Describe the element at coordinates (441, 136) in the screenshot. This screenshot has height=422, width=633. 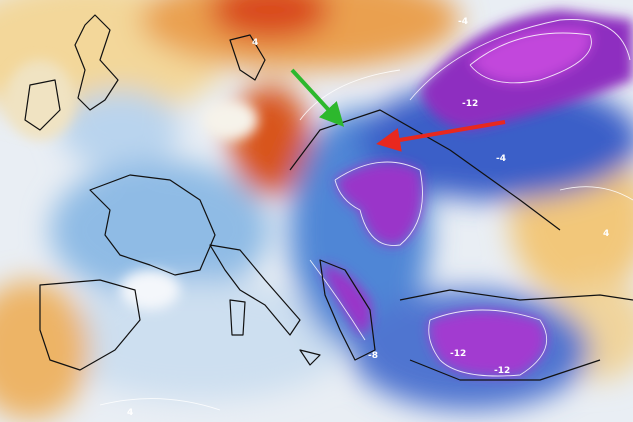
I see `red-arrow` at that location.